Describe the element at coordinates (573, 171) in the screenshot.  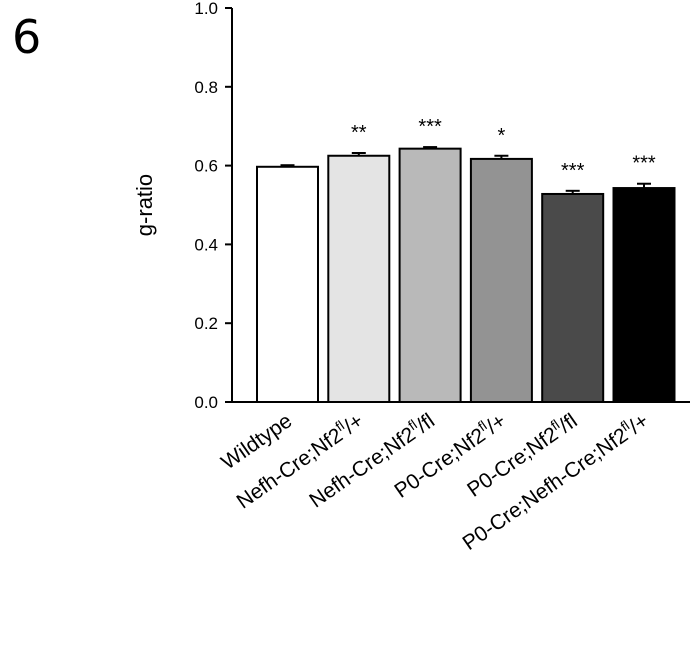
I see `significance-label-5: ***` at that location.